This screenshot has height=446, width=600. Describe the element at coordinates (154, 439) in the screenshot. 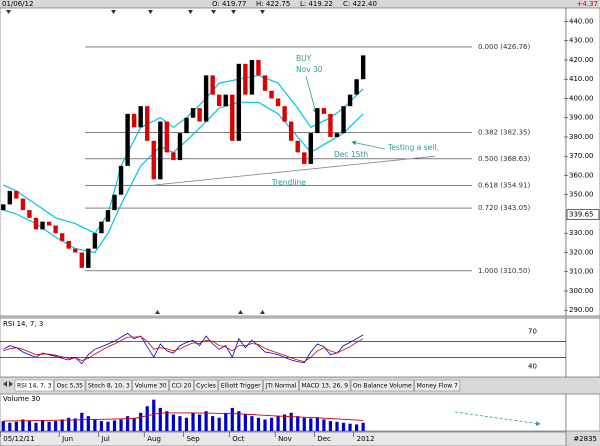

I see `x-tick-label: Aug` at that location.